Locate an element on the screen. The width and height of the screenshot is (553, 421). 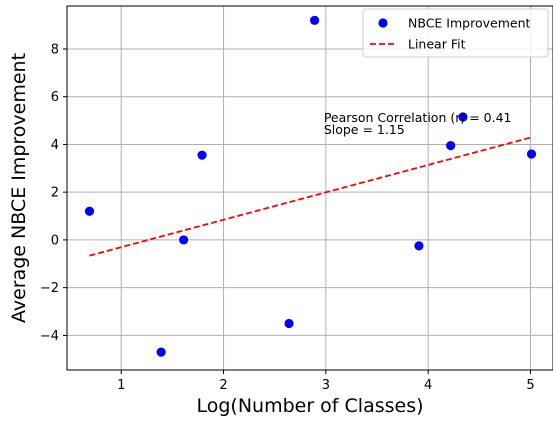
y-axis-label: Average NBCE Improvement is located at coordinates (19, 188).